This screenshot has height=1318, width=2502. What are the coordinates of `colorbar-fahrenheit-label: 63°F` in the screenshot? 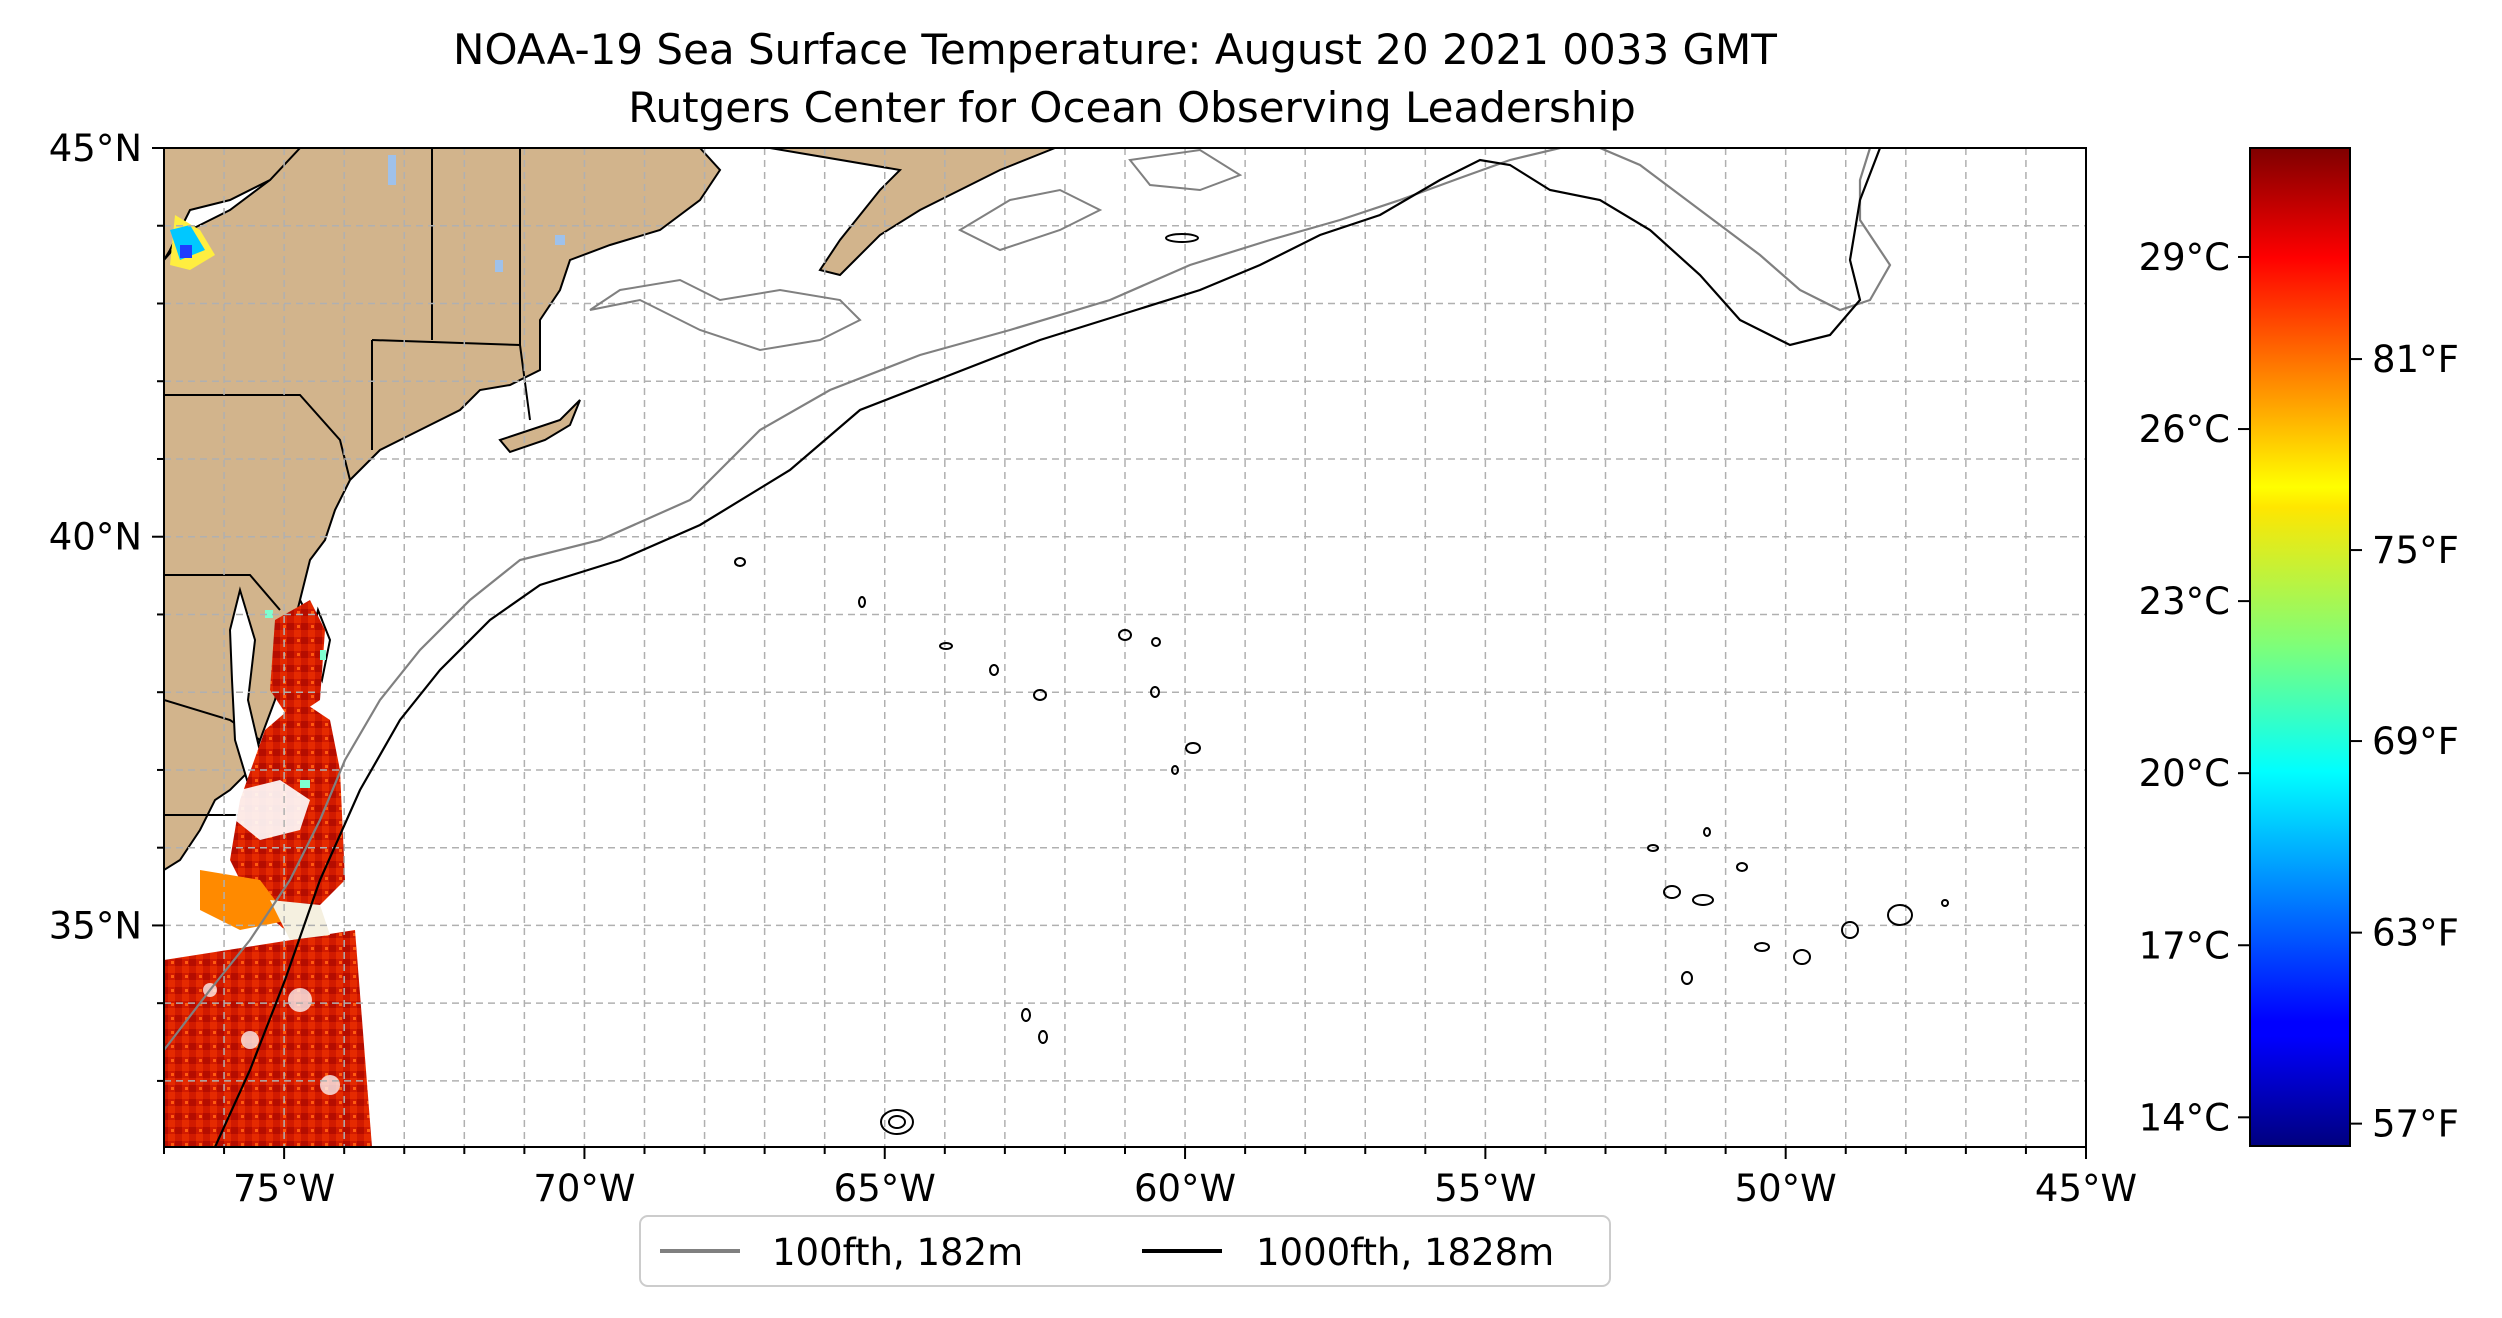 It's located at (2415, 933).